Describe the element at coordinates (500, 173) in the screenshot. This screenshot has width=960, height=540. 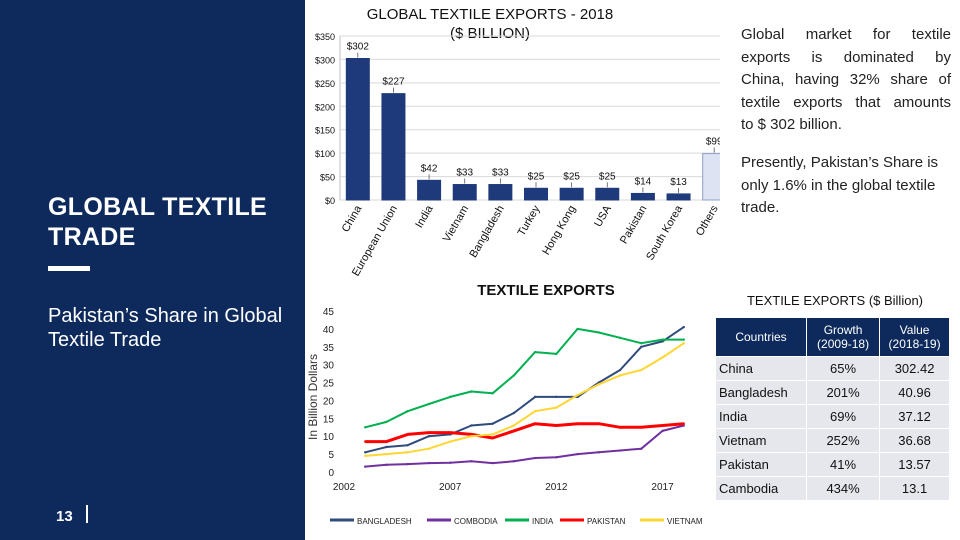
I see `bar-value-label: $33` at that location.